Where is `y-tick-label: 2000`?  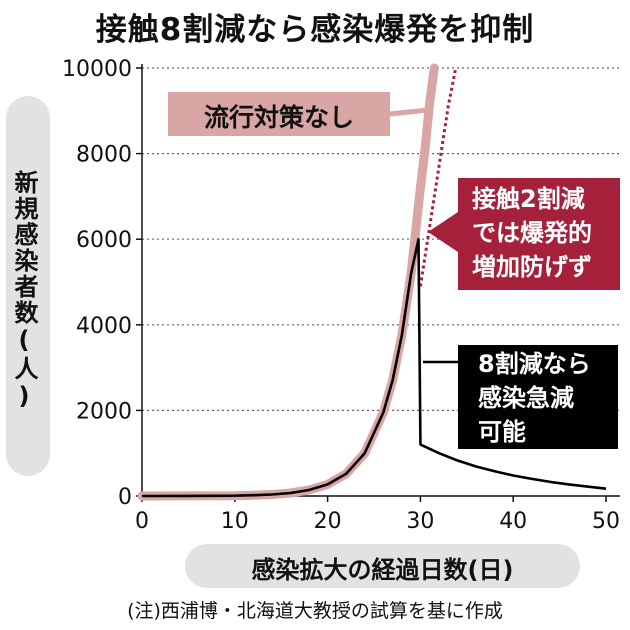 y-tick-label: 2000 is located at coordinates (104, 411).